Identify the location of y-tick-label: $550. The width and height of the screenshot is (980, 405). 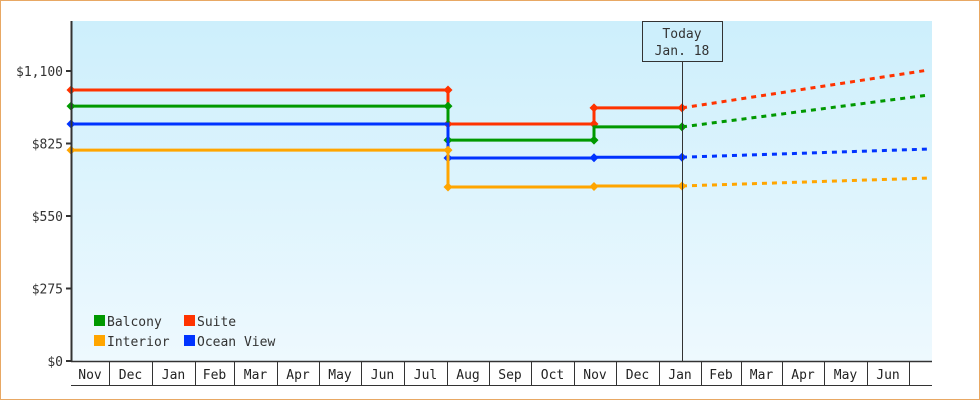
(47, 217).